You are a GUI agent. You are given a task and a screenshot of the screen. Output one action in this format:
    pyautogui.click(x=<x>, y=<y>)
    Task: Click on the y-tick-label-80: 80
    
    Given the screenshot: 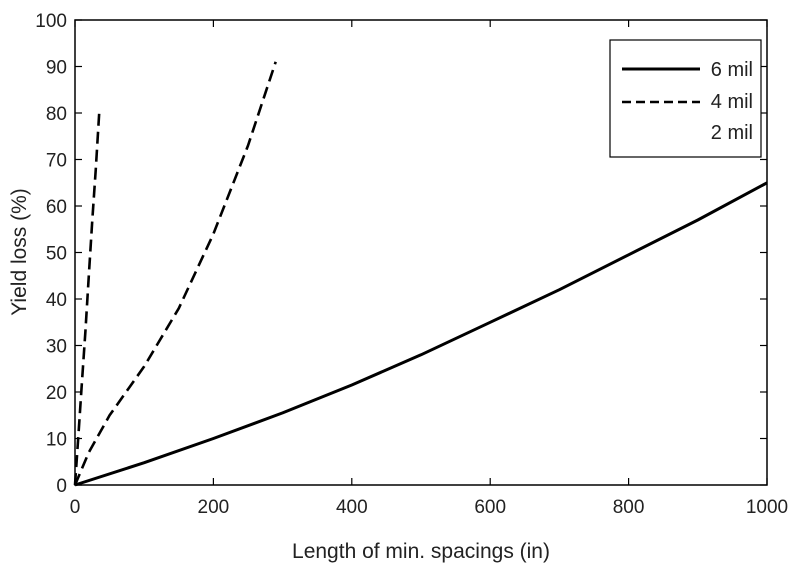 What is the action you would take?
    pyautogui.click(x=56, y=114)
    